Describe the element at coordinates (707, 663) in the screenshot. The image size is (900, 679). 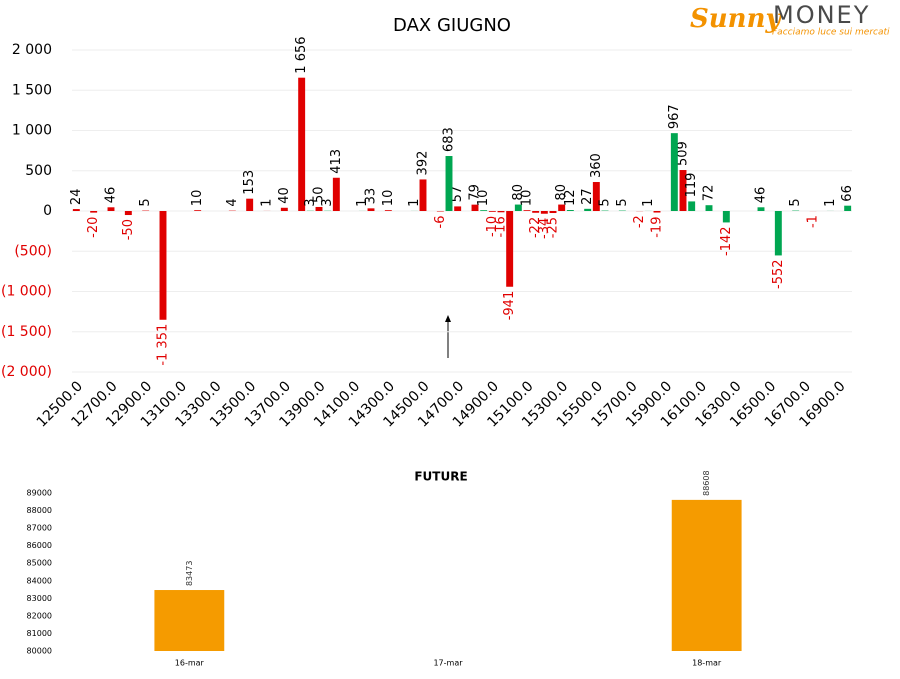
I see `x-tick-label: 18-mar` at that location.